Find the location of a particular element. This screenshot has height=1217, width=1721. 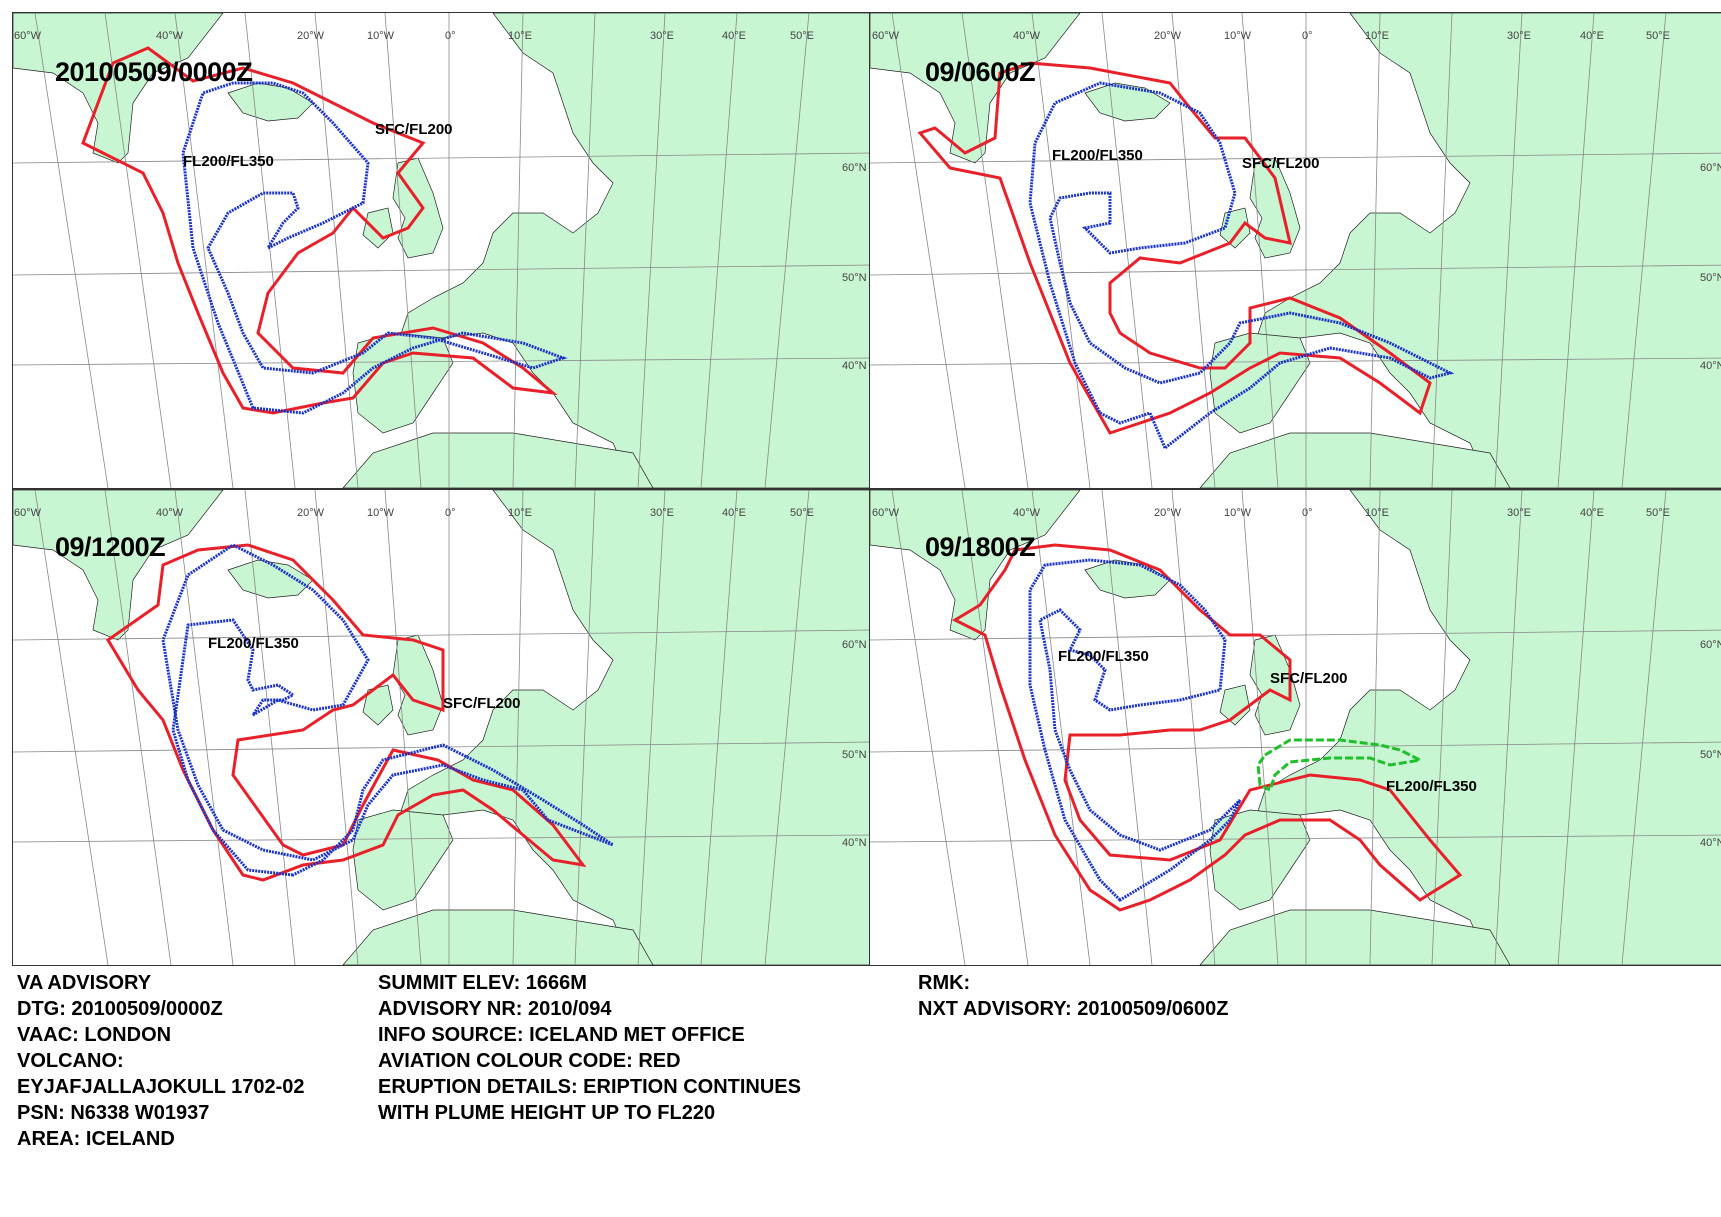

advisory-line: RMK: is located at coordinates (944, 983).